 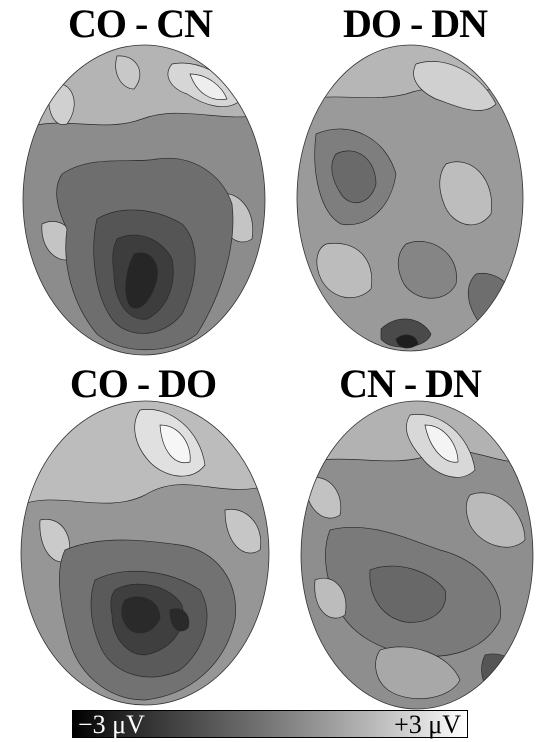 What do you see at coordinates (427, 724) in the screenshot?
I see `colorbar-max-label: +3 μV` at bounding box center [427, 724].